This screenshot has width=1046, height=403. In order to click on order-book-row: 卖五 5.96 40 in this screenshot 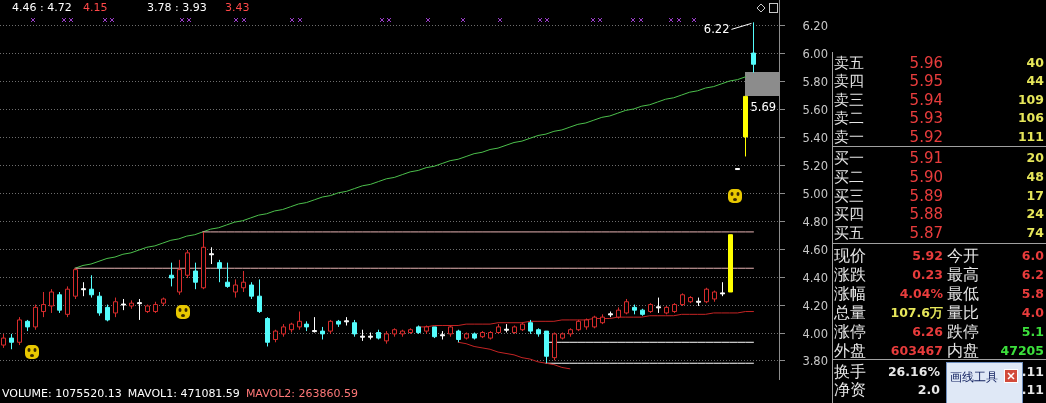, I will do `click(939, 63)`.